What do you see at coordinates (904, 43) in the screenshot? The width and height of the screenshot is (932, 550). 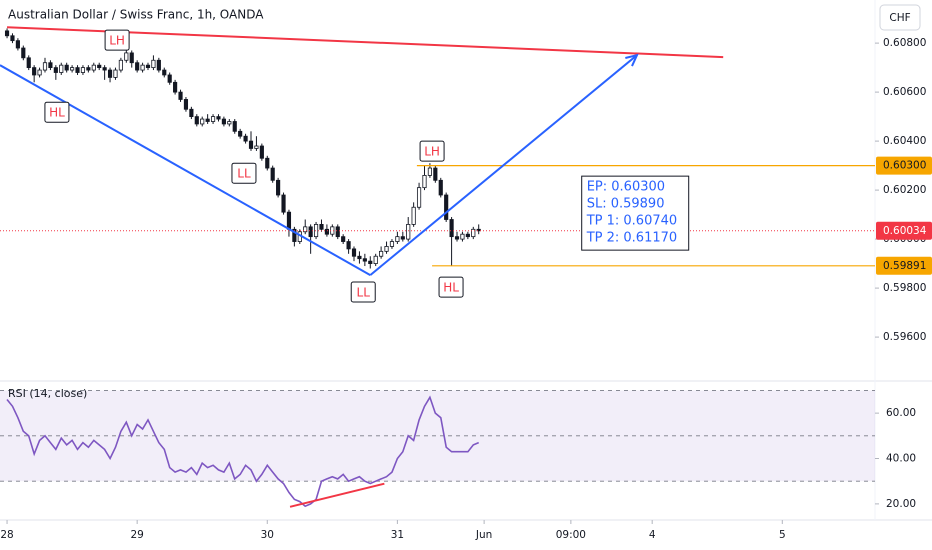 I see `y-tick-label: 0.60800` at bounding box center [904, 43].